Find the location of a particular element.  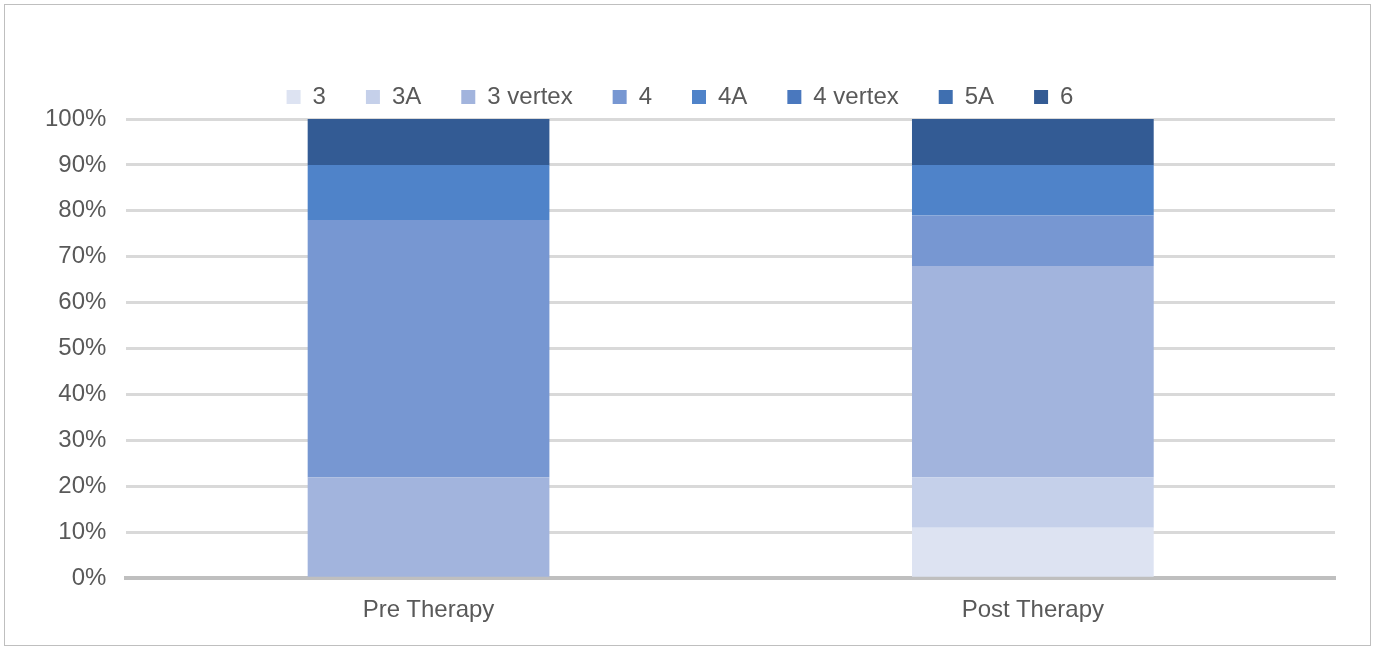

legend-label: 3 vertex is located at coordinates (530, 95).